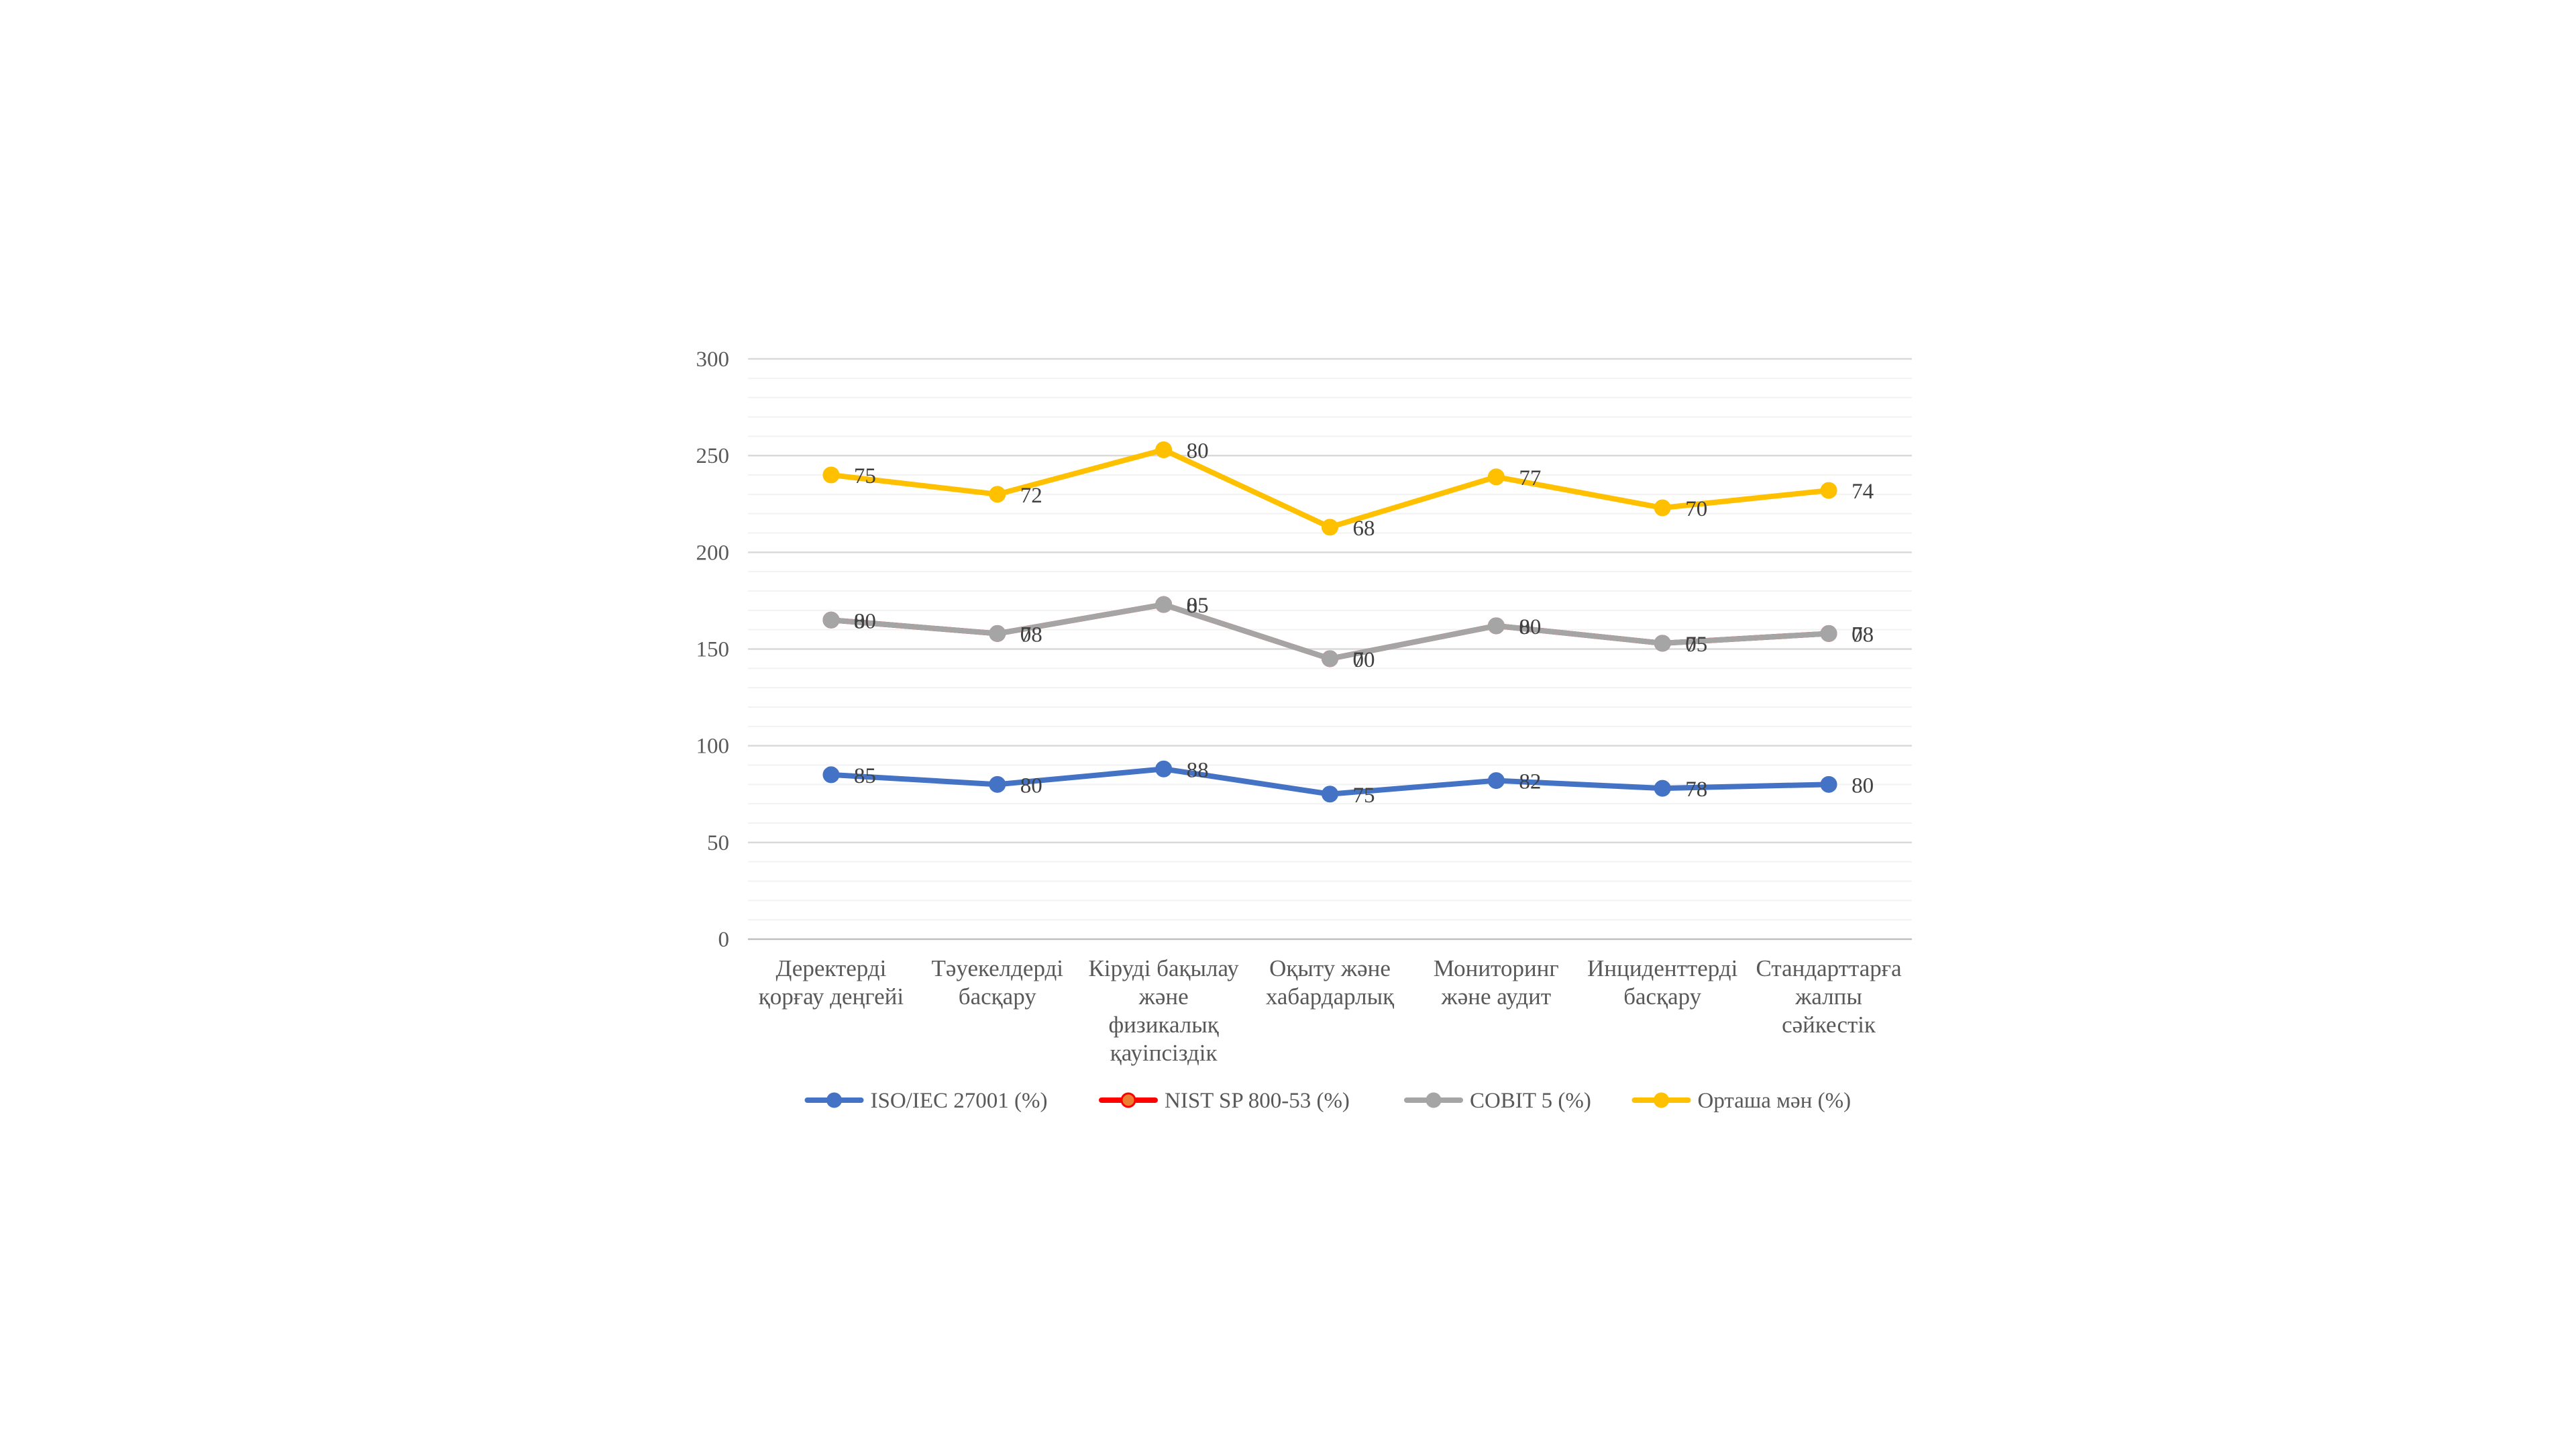 This screenshot has height=1449, width=2576. Describe the element at coordinates (1530, 782) in the screenshot. I see `data-label: 82` at that location.